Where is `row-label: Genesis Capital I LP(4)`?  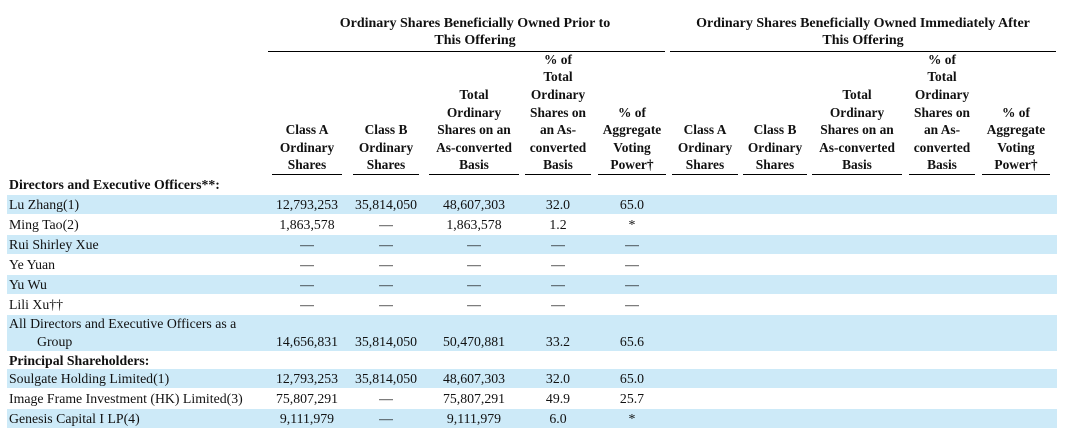
row-label: Genesis Capital I LP(4) is located at coordinates (74, 418).